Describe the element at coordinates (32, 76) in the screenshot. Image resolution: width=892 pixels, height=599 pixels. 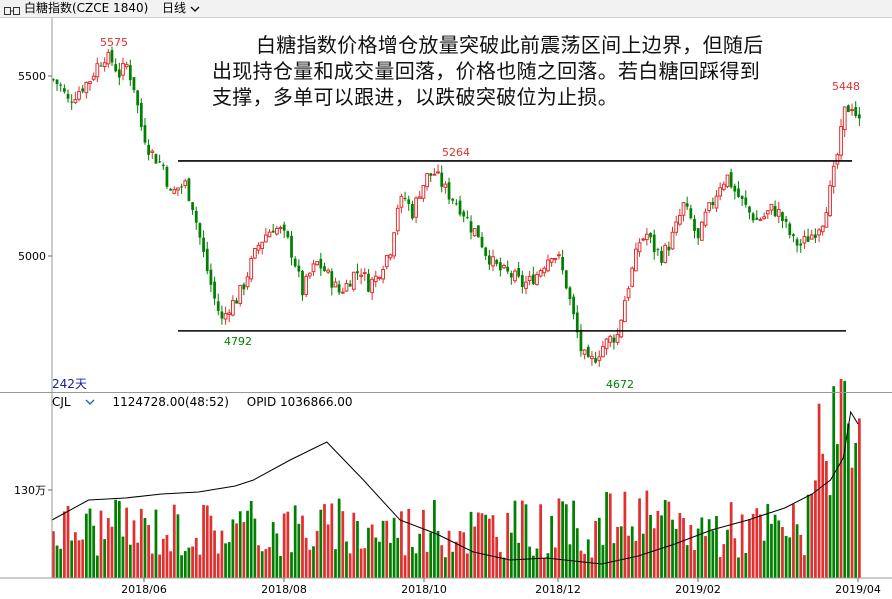
I see `price-tick-label: 5500` at that location.